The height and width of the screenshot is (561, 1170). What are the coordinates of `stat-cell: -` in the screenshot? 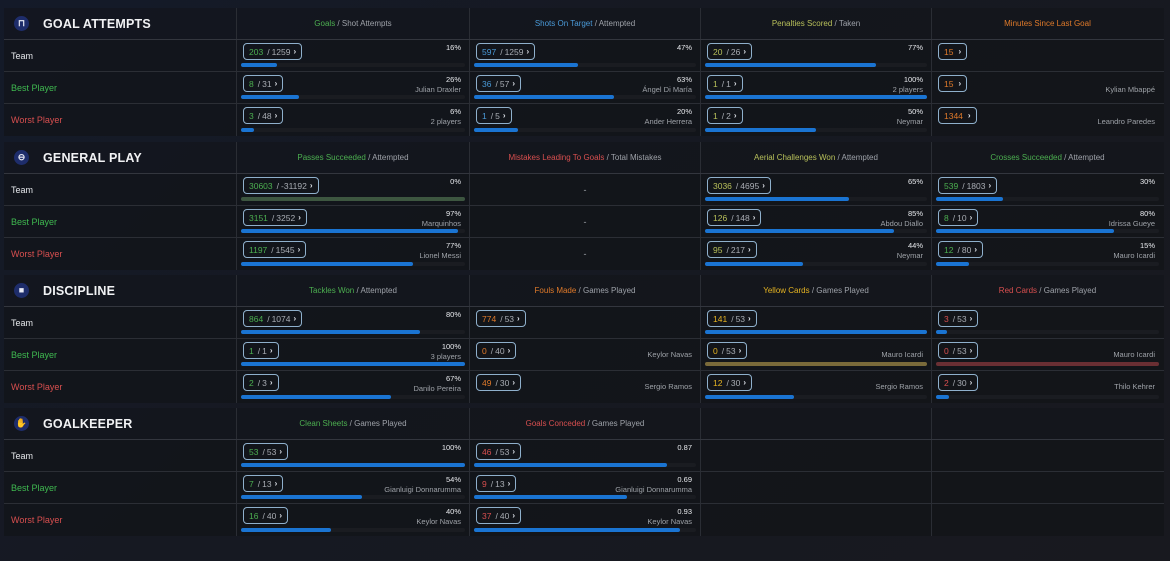 It's located at (585, 221).